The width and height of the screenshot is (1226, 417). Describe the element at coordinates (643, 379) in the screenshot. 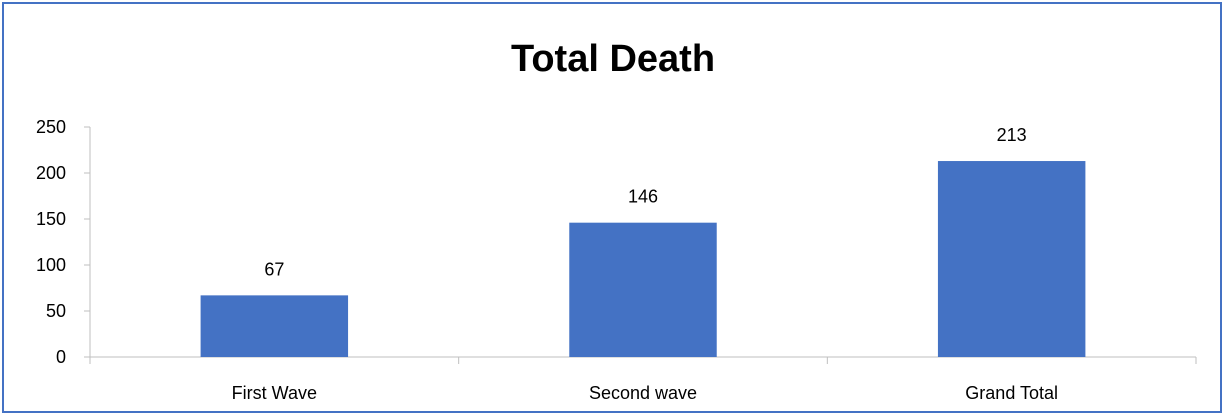

I see `x-axis: First Wave Second wave Grand Total` at that location.